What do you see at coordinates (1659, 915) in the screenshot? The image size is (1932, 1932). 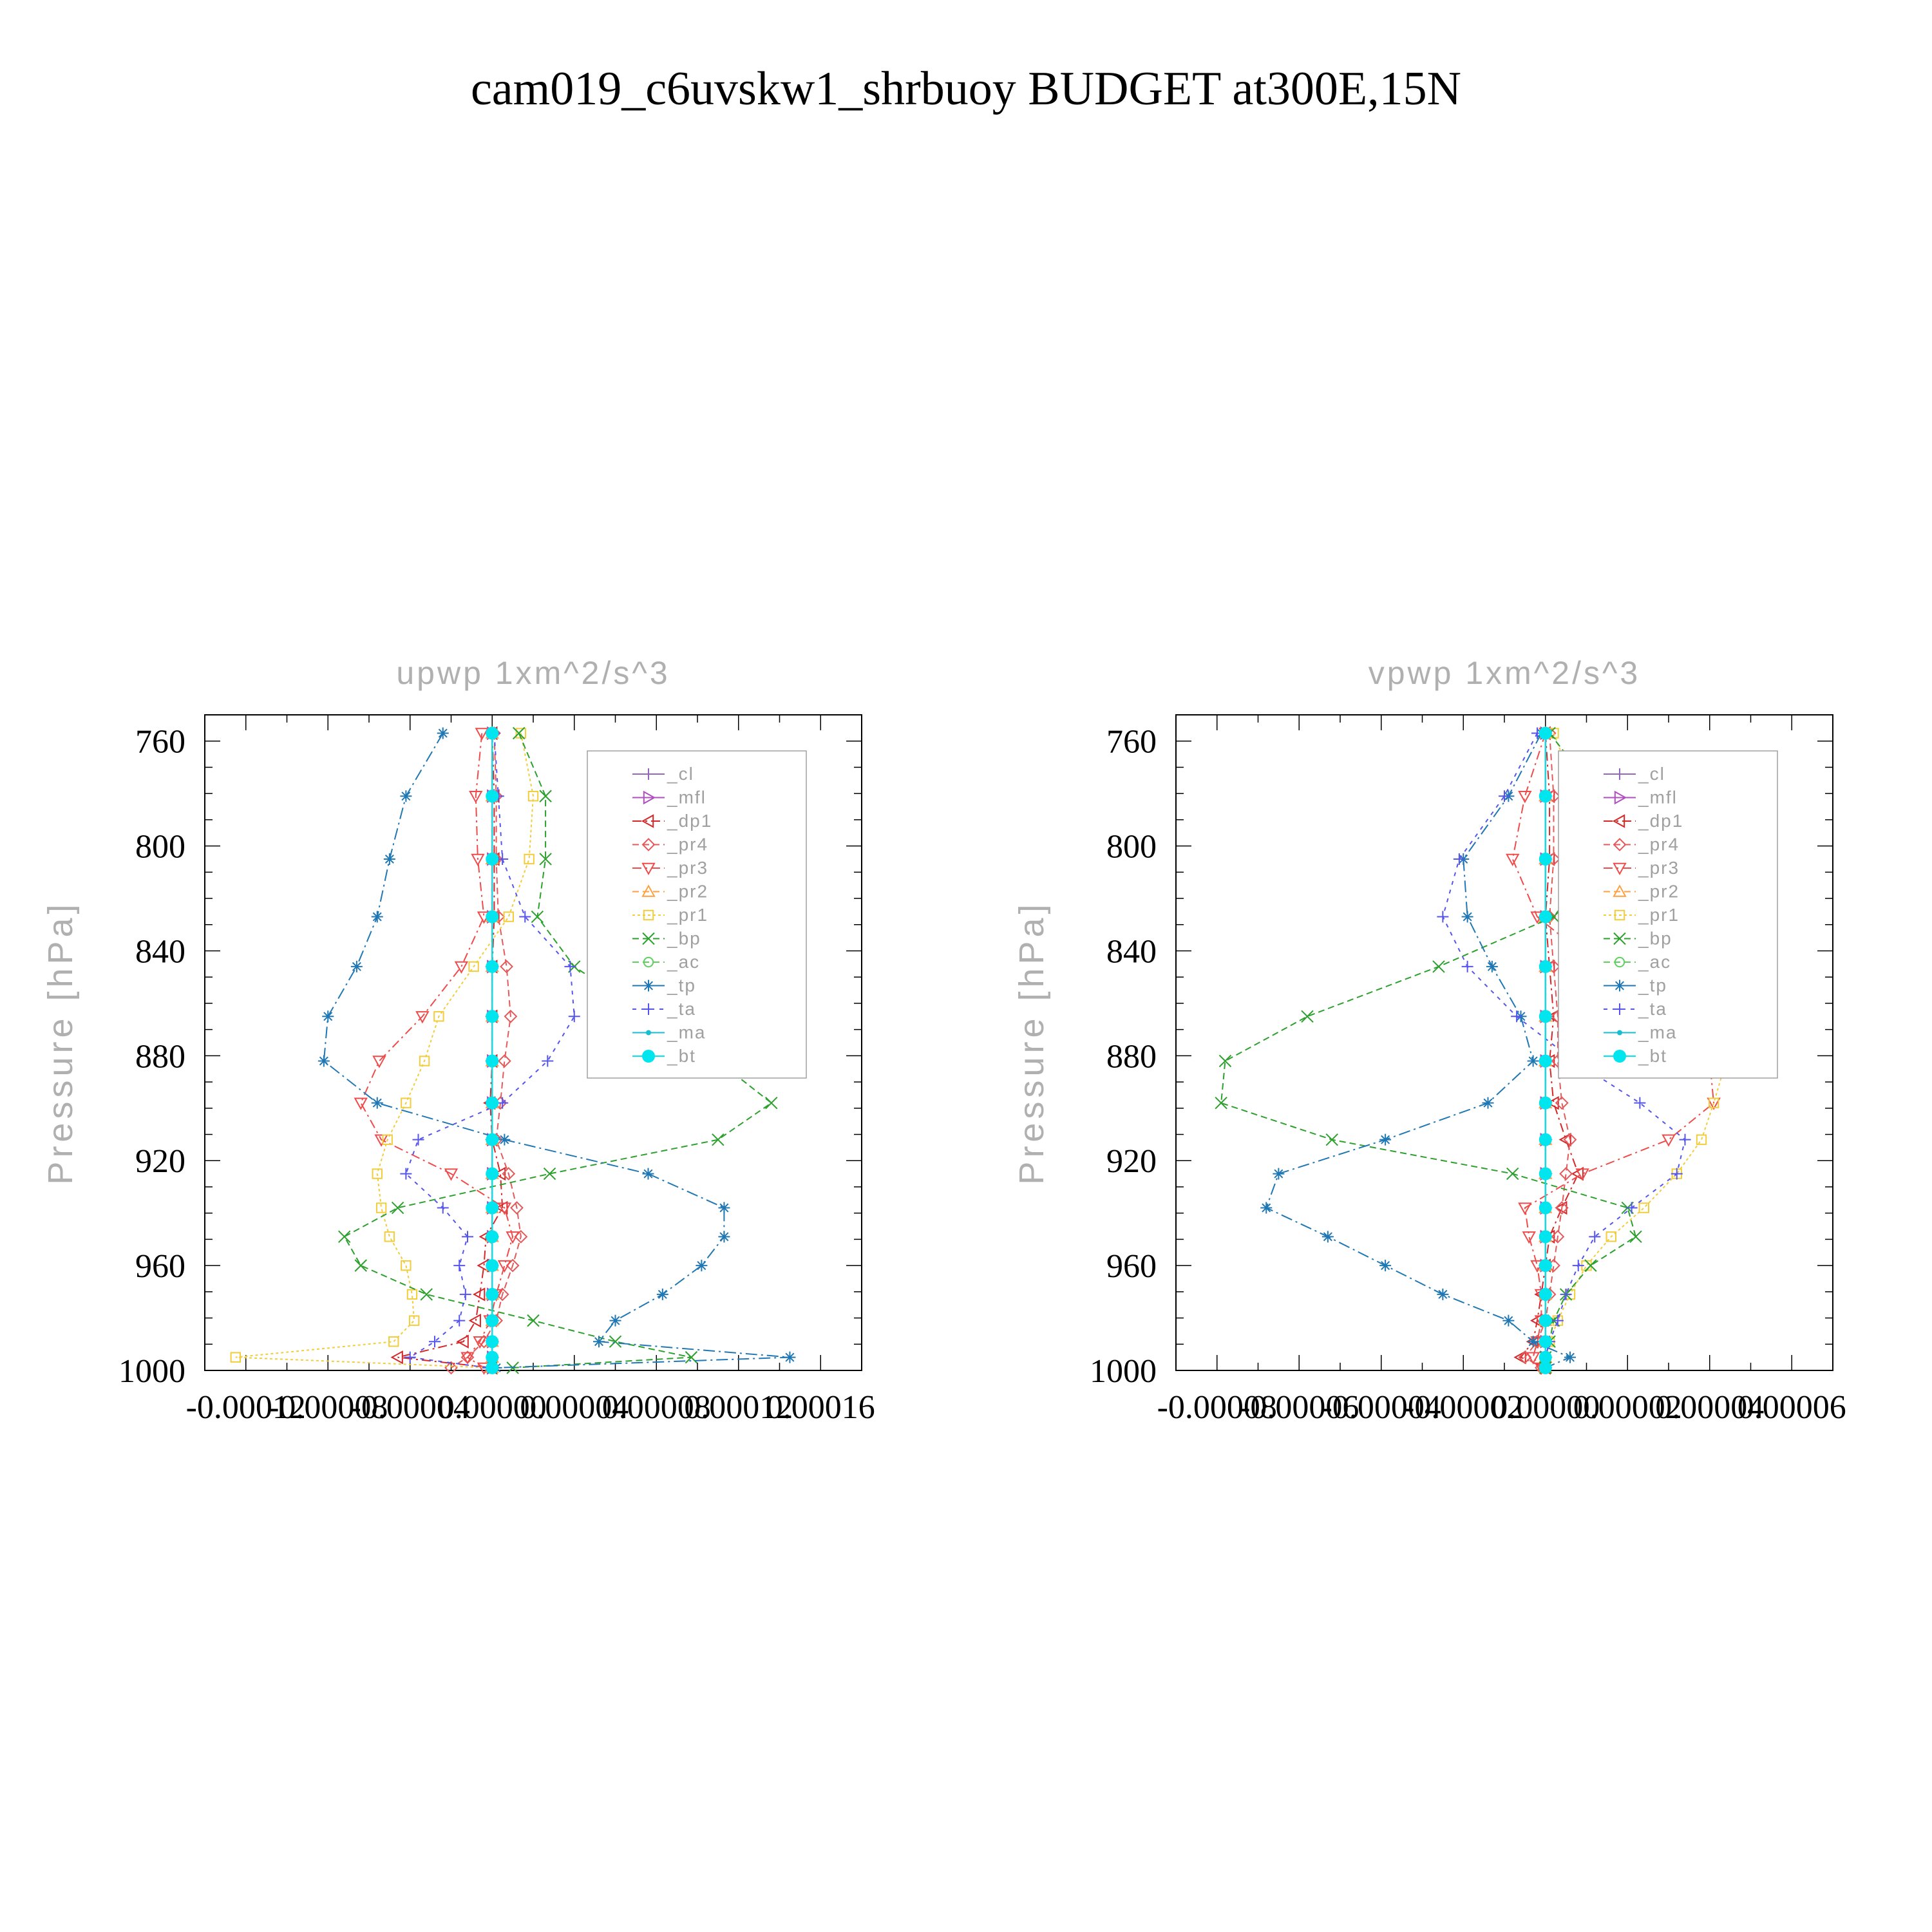 I see `legend-label: _pr1` at bounding box center [1659, 915].